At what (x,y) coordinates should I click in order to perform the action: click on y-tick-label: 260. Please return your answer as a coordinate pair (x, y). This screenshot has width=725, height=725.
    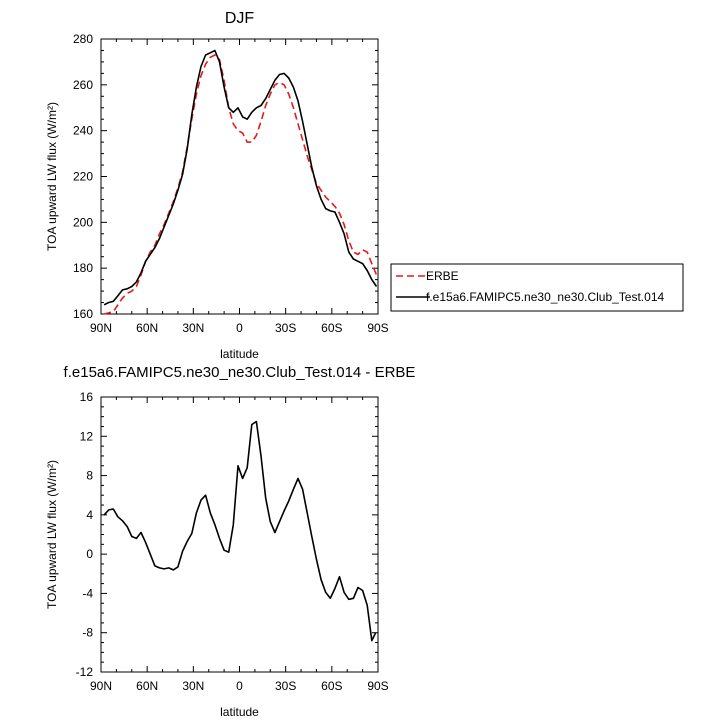
    Looking at the image, I should click on (83, 85).